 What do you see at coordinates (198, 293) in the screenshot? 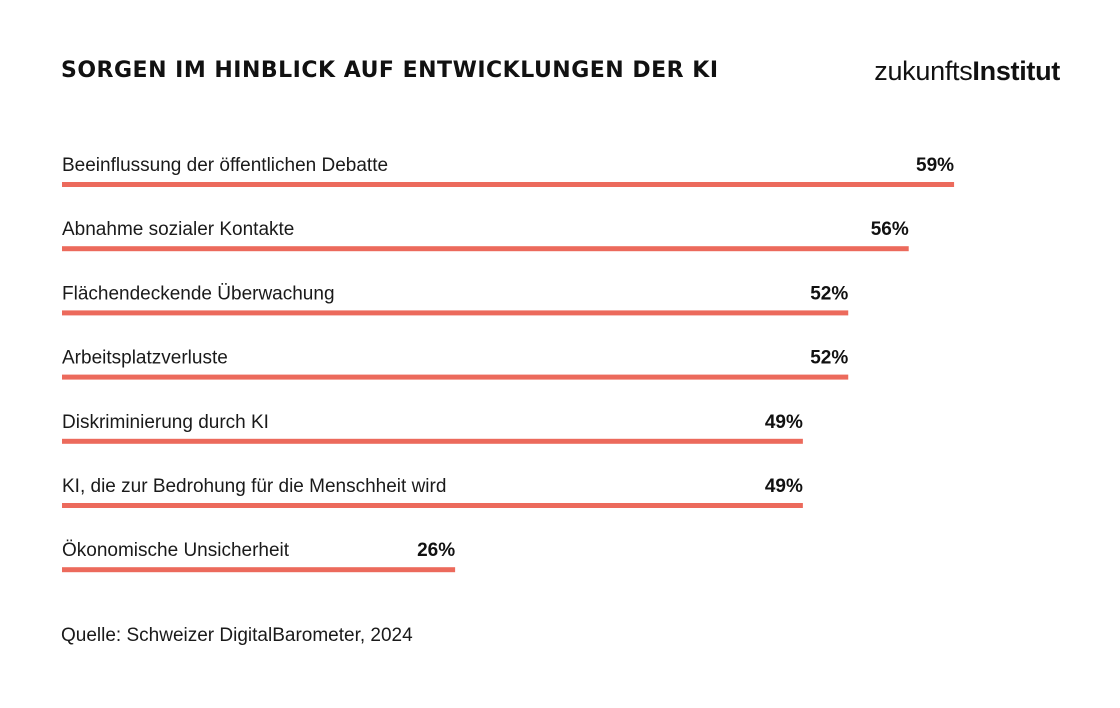
I see `category-label-2: Flächendeckende Überwachung` at bounding box center [198, 293].